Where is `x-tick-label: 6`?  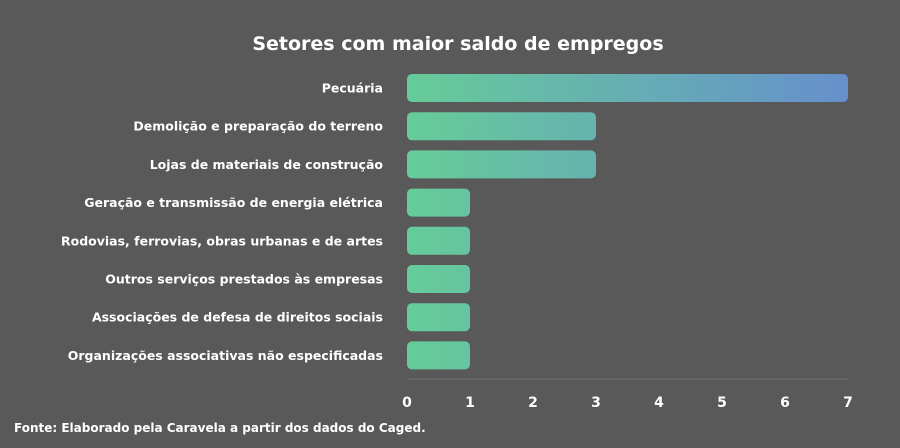 x-tick-label: 6 is located at coordinates (785, 403).